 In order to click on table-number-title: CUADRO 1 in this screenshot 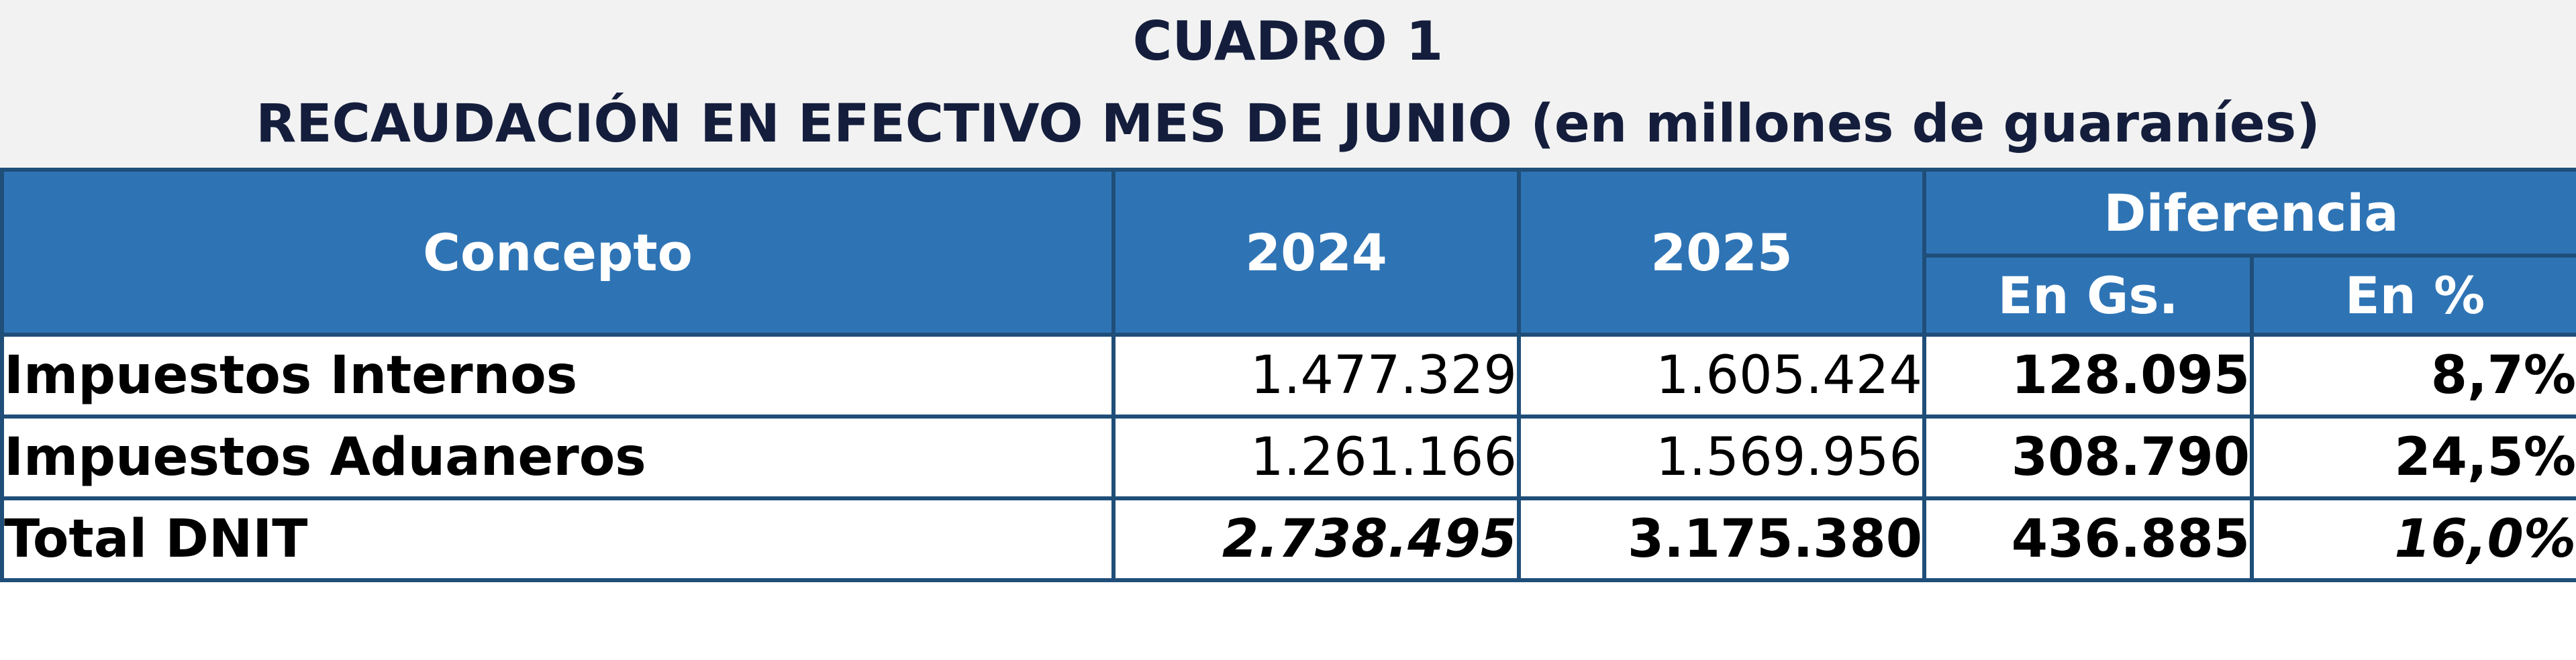, I will do `click(1288, 41)`.